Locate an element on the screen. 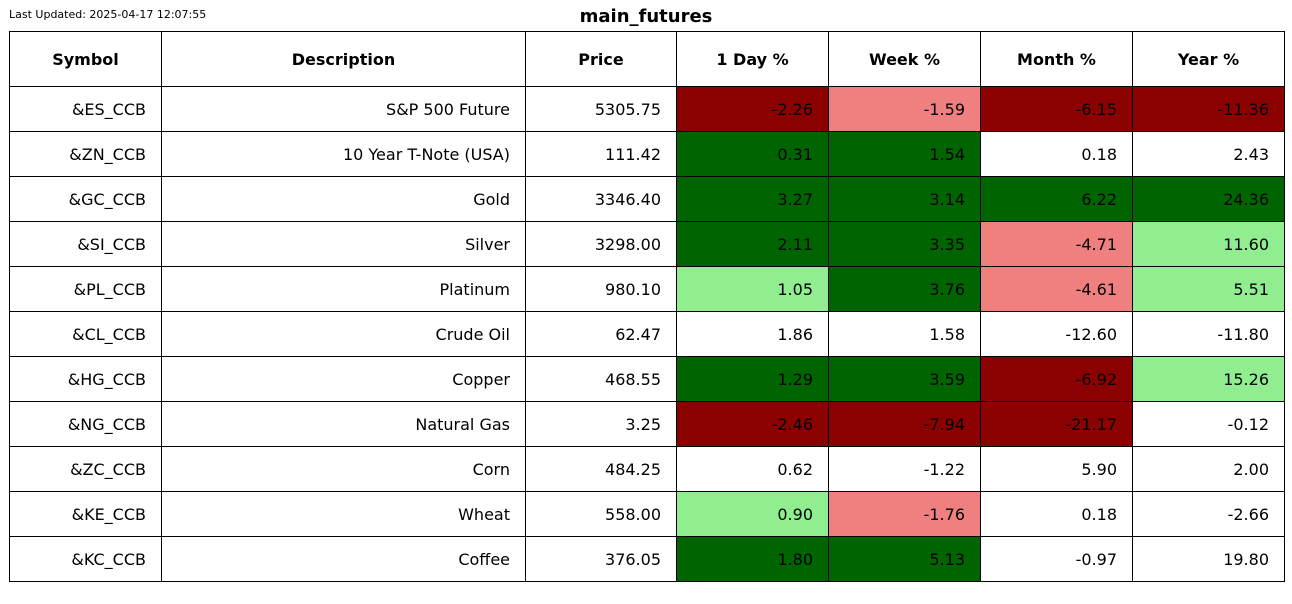  cell-year-pct: -2.66 is located at coordinates (1208, 514).